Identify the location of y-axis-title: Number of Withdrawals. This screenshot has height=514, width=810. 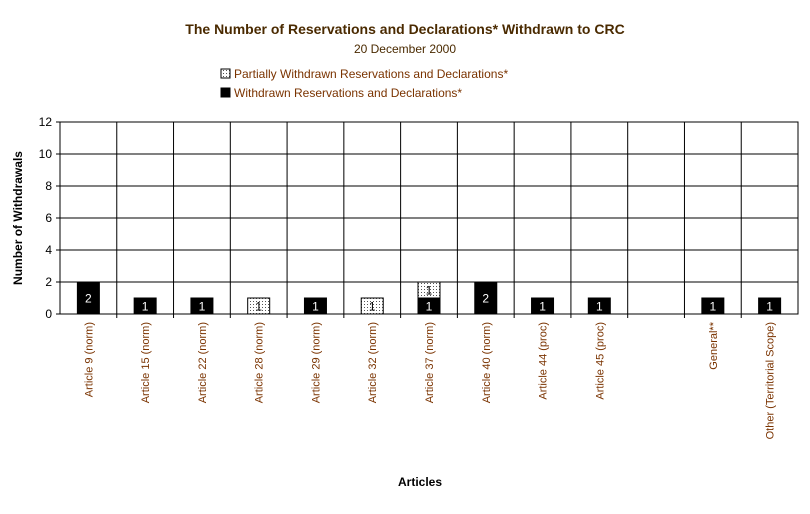
(18, 218).